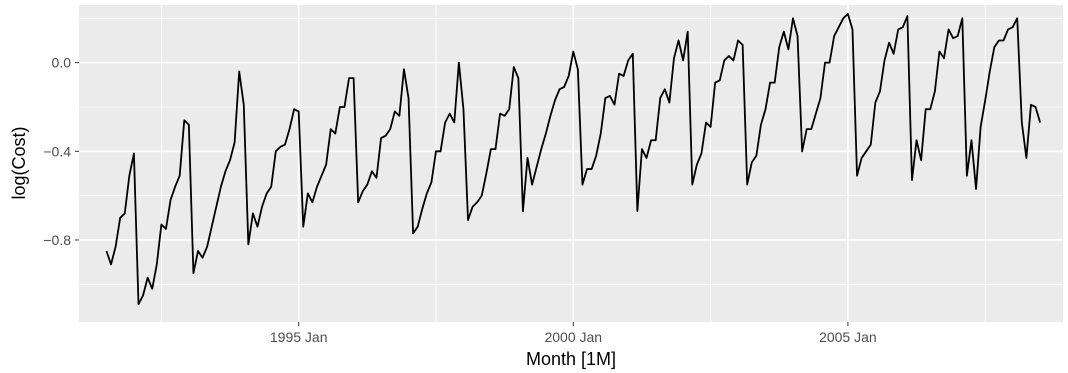 The height and width of the screenshot is (373, 1068). Describe the element at coordinates (57, 151) in the screenshot. I see `y-tick-label: −0.4` at that location.